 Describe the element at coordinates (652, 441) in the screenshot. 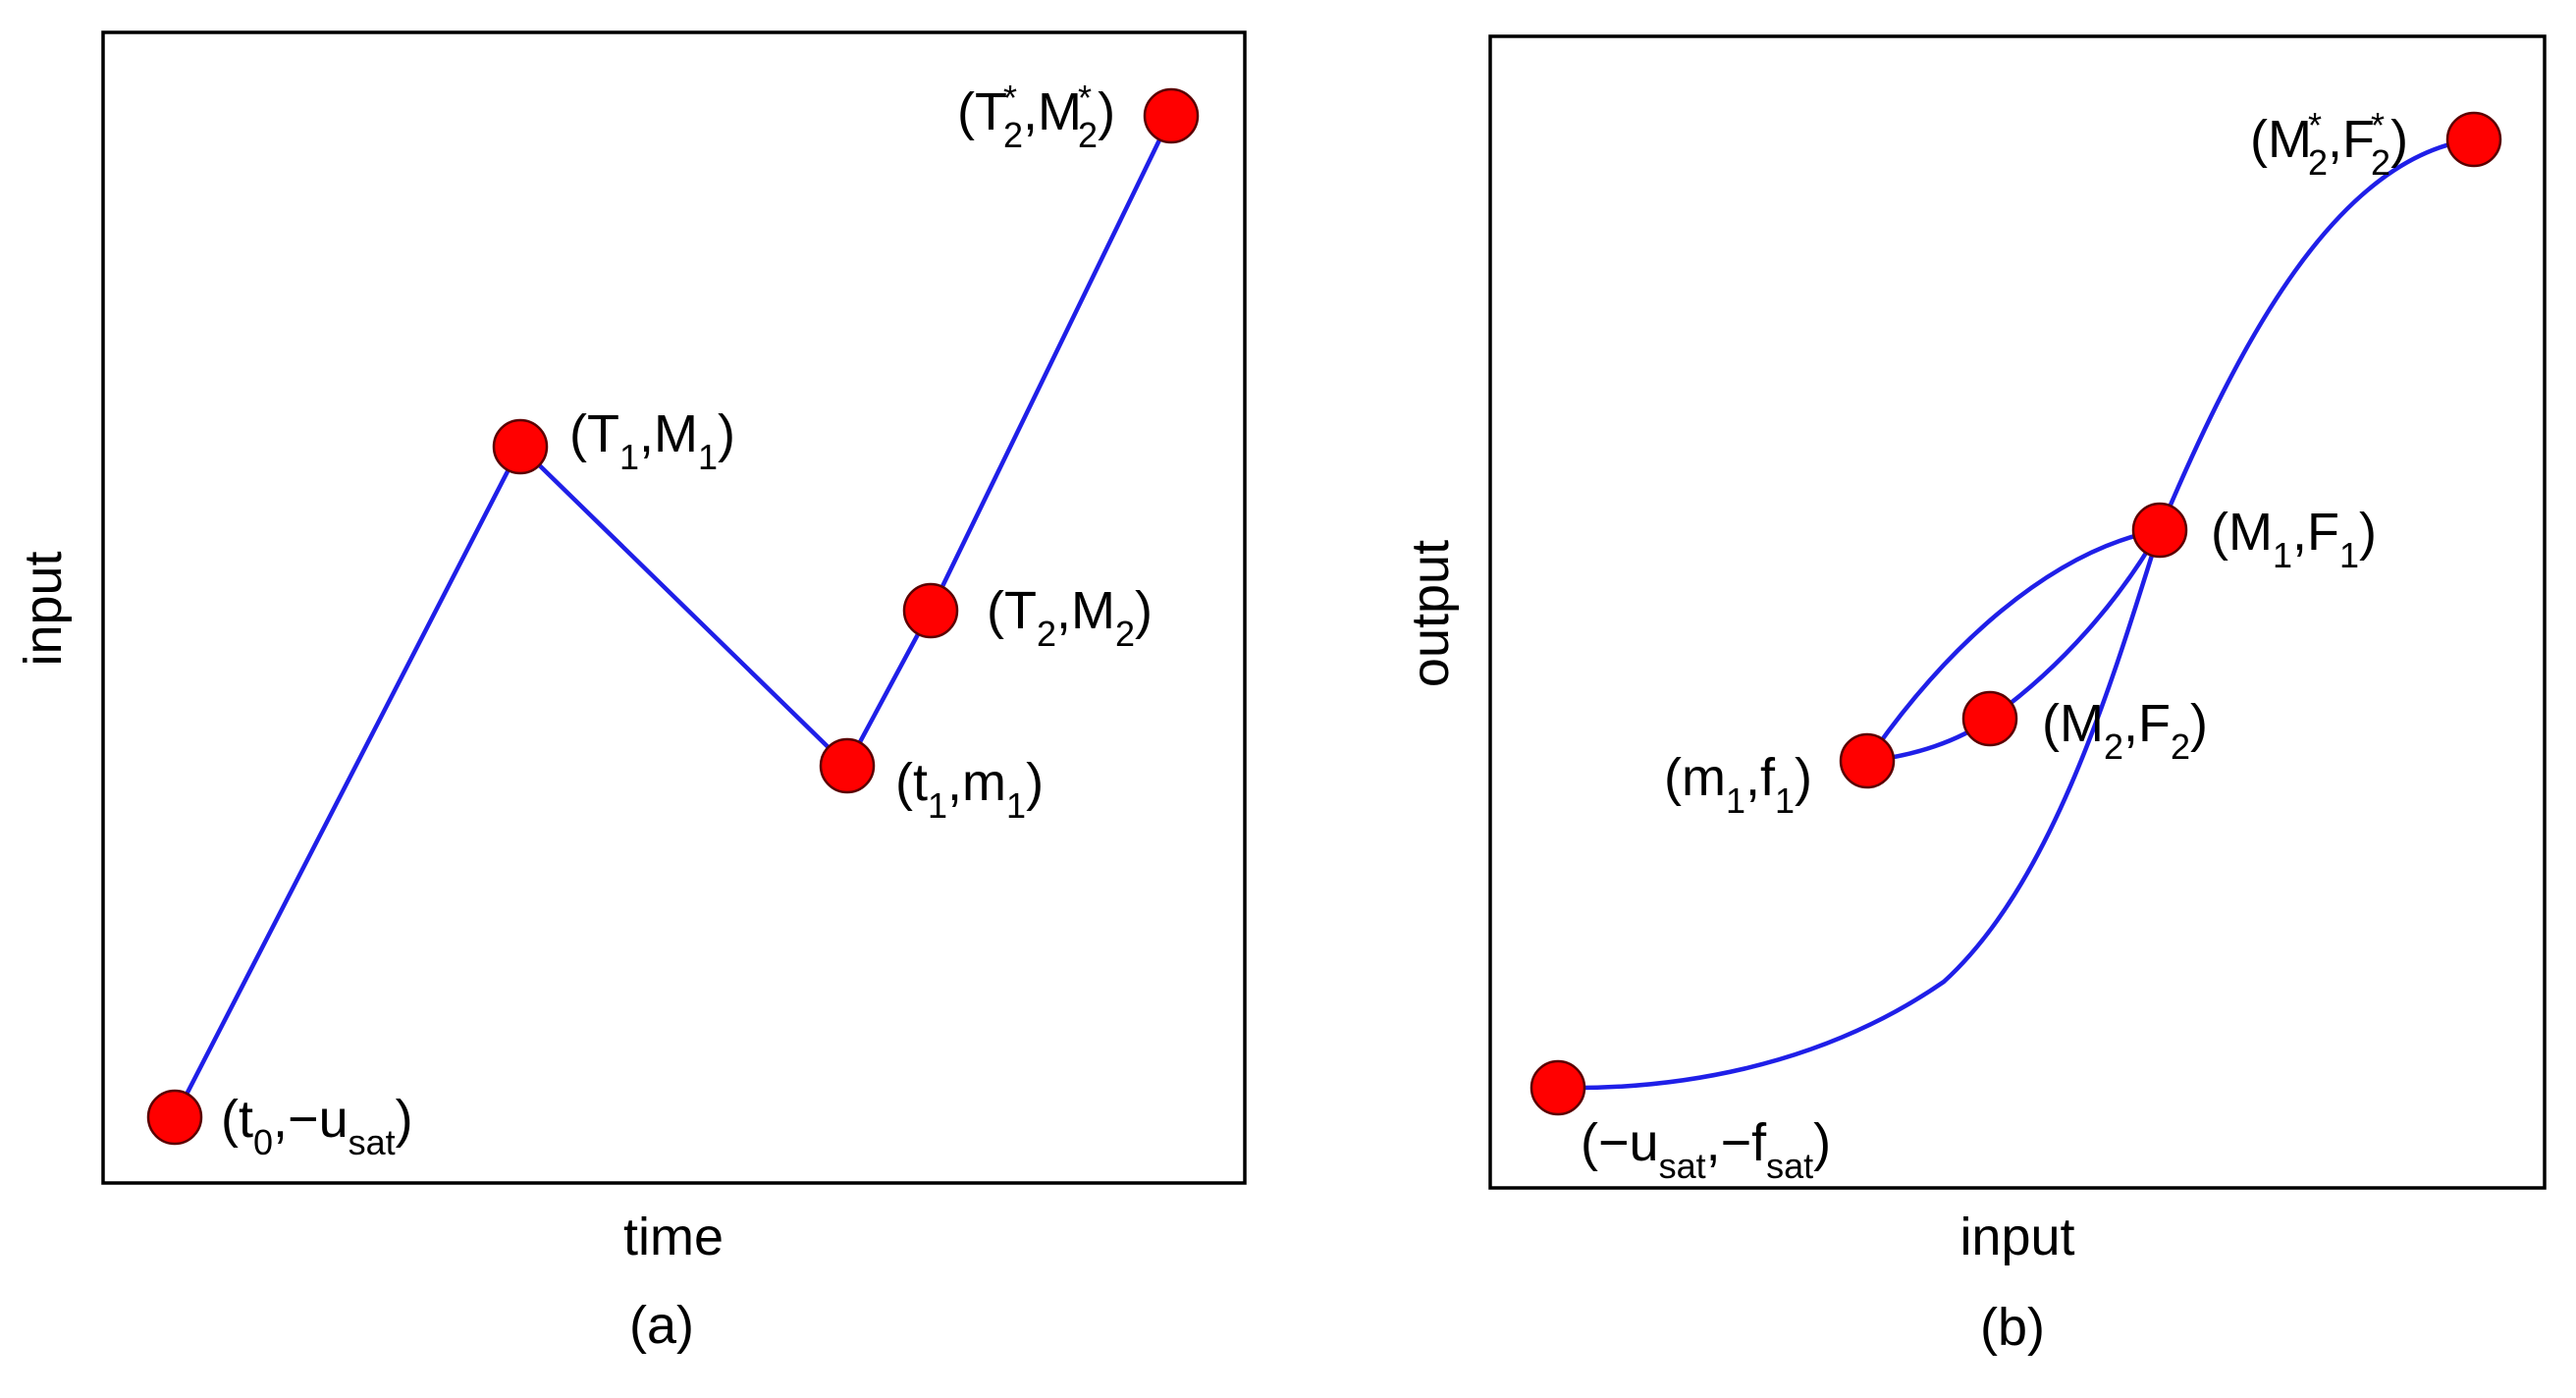

I see `label-T1-M1: (T1,M1)` at that location.